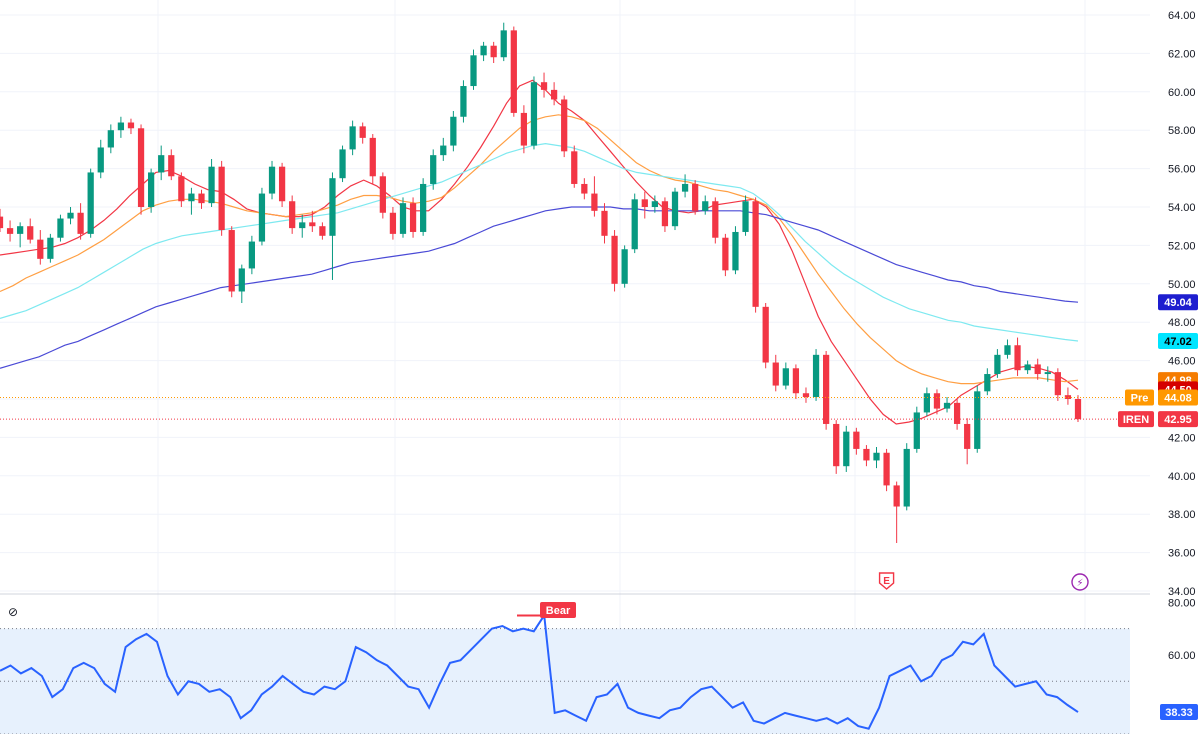 Image resolution: width=1200 pixels, height=739 pixels. Describe the element at coordinates (886, 581) in the screenshot. I see `earnings-marker: E` at that location.